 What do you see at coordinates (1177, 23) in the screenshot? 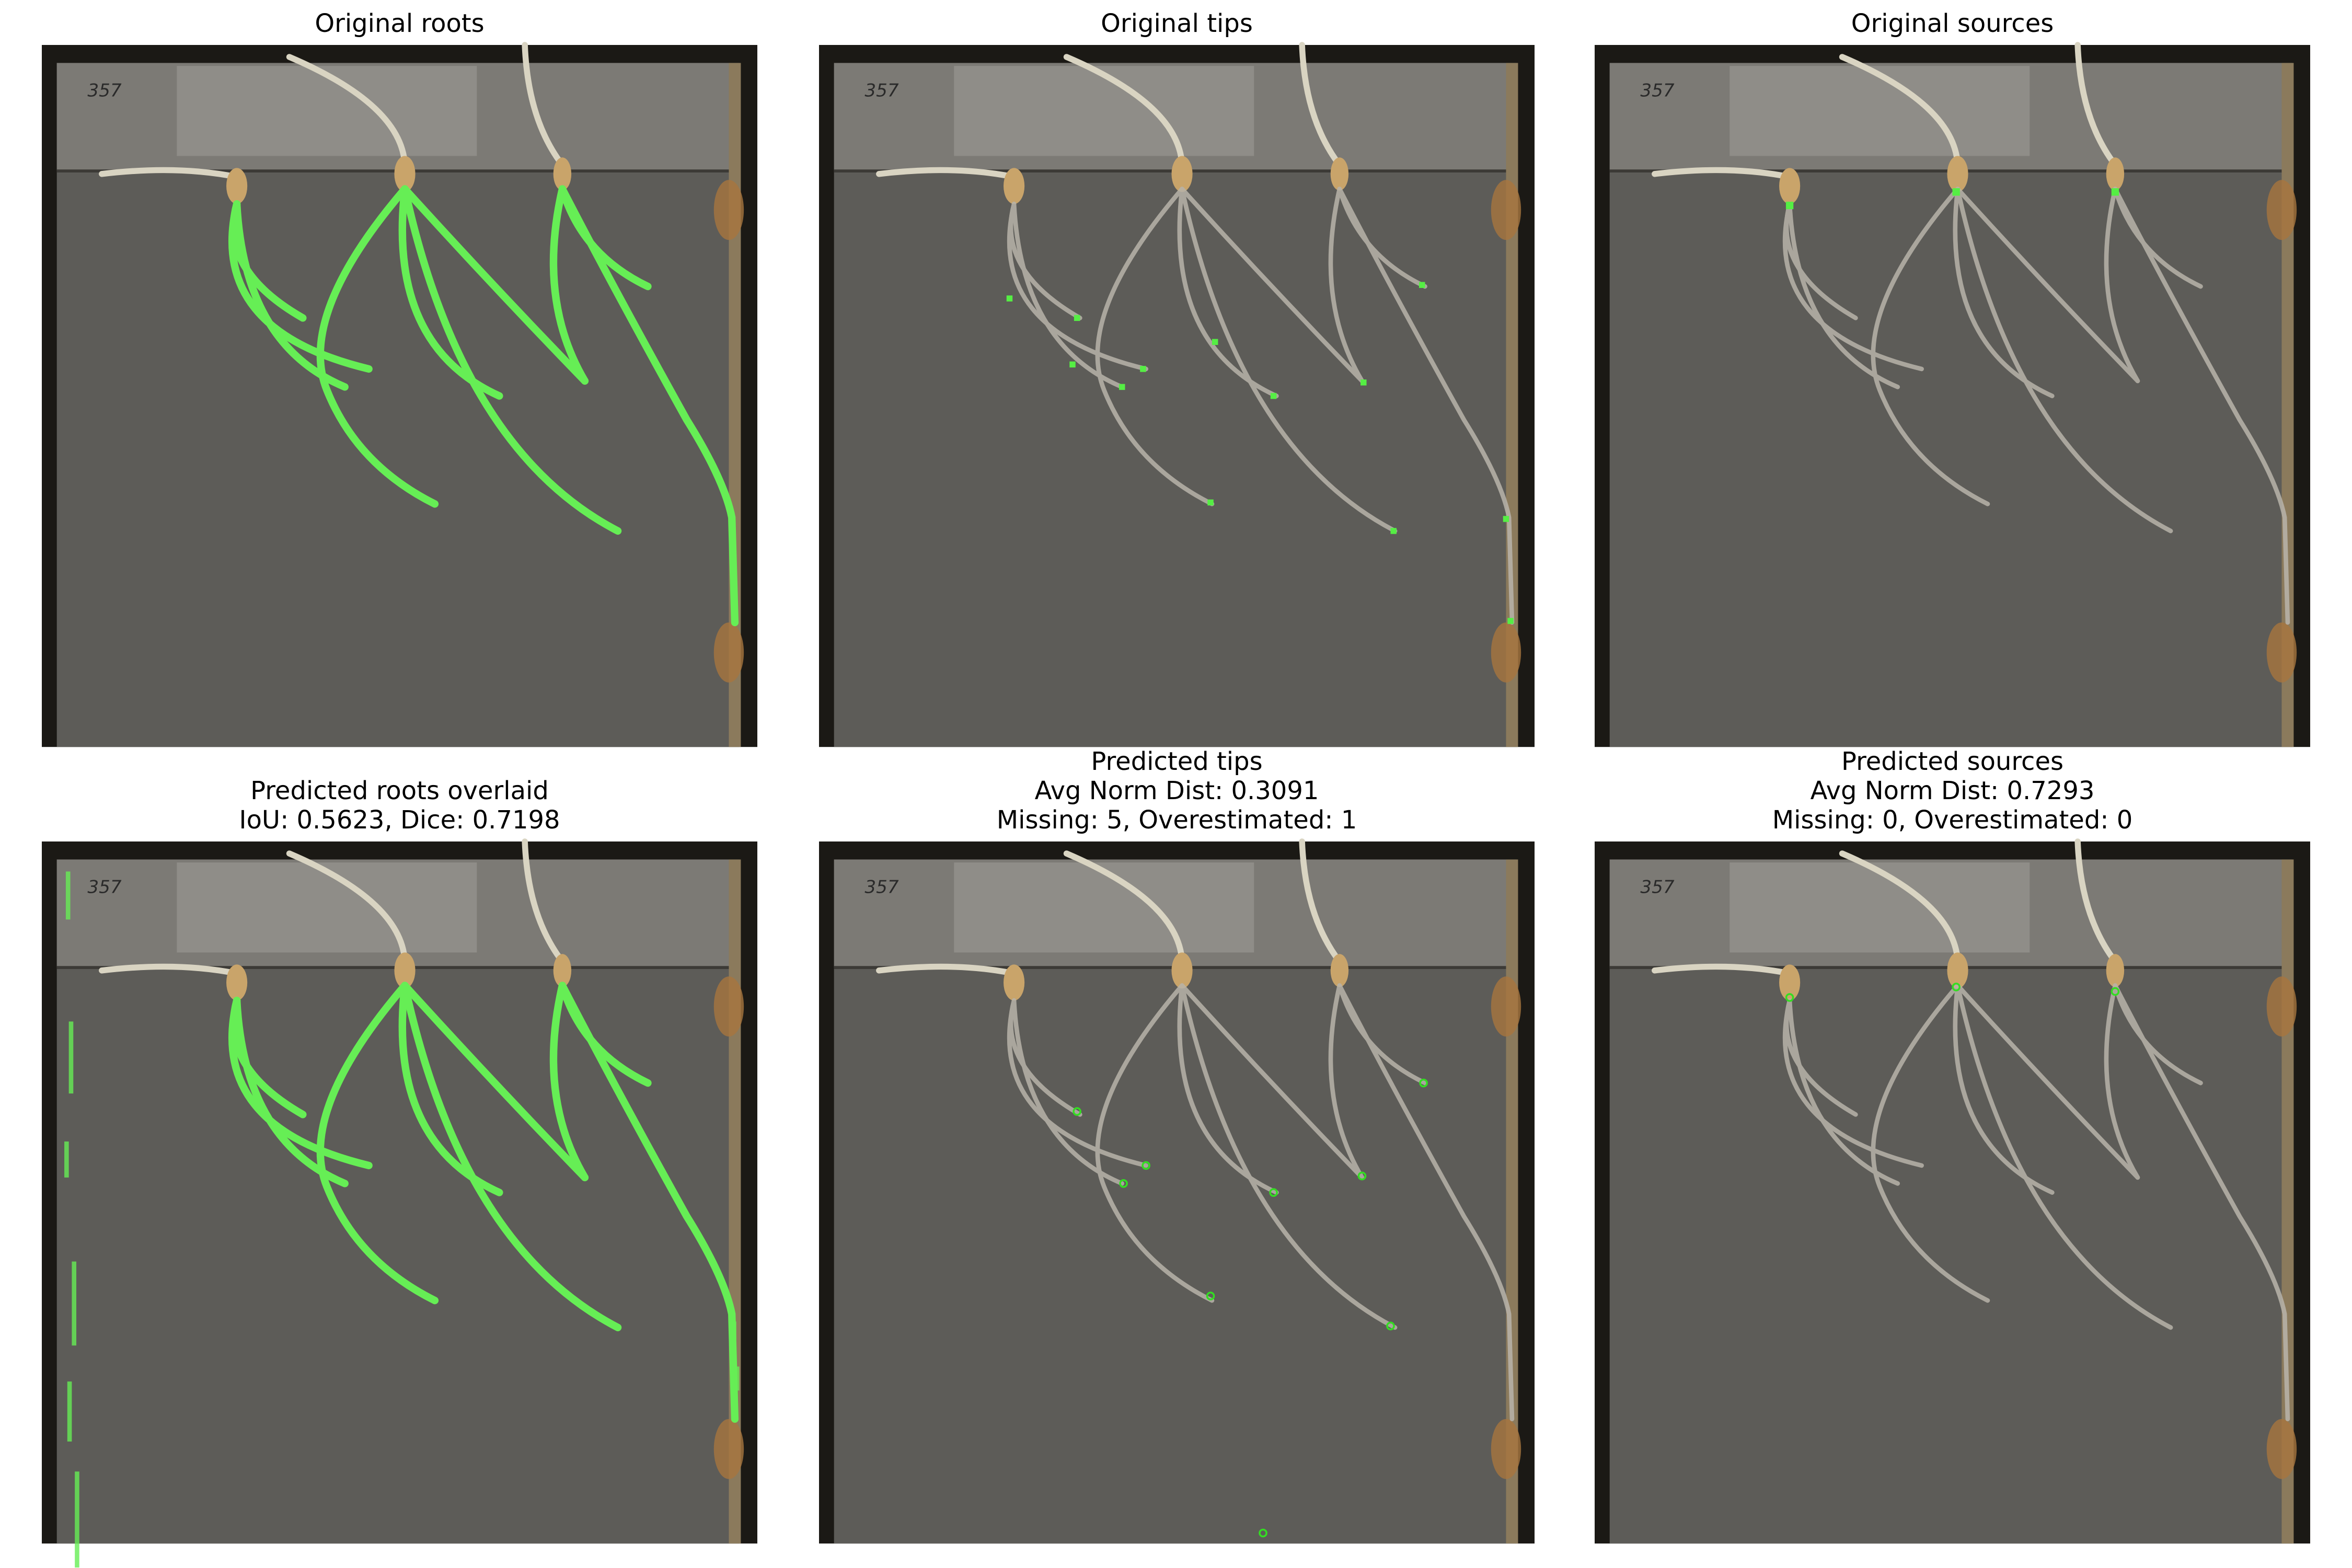
I see `panel-title: Original tips` at bounding box center [1177, 23].